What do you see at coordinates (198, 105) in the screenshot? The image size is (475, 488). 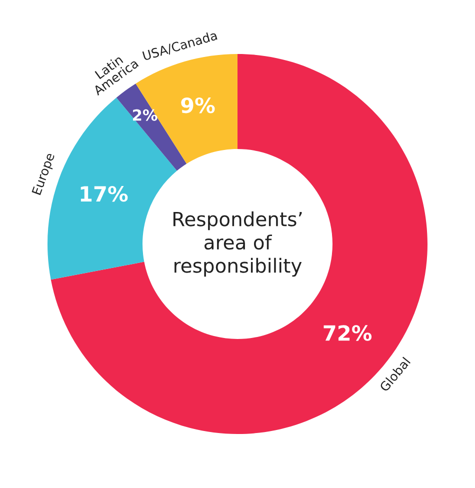 I see `data-label: 9%` at bounding box center [198, 105].